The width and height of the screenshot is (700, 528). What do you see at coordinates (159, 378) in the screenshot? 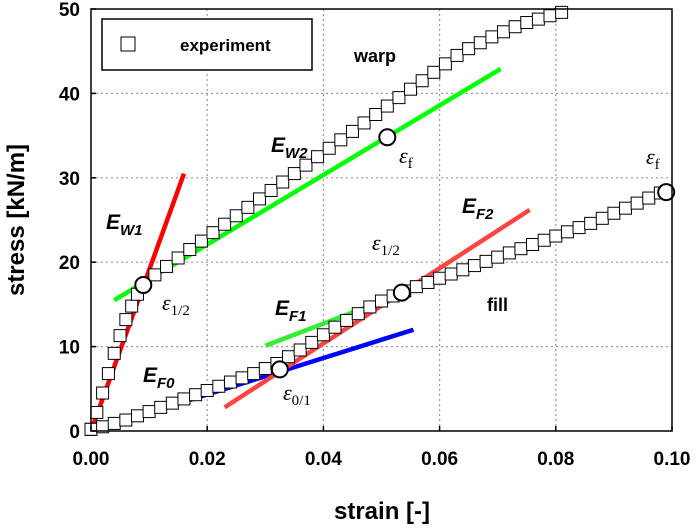
I see `label-e-f0: EF0` at bounding box center [159, 378].